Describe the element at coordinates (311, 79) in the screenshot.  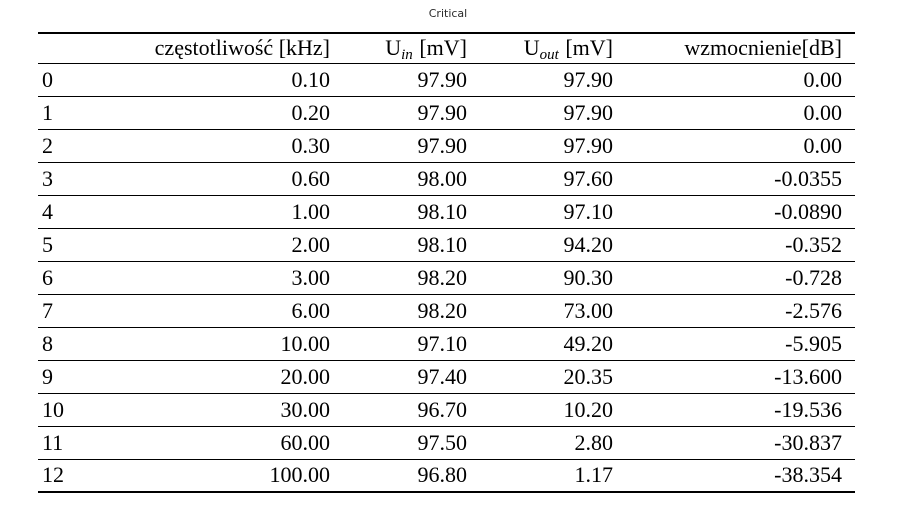
I see `frequency-cell: 0.10` at that location.